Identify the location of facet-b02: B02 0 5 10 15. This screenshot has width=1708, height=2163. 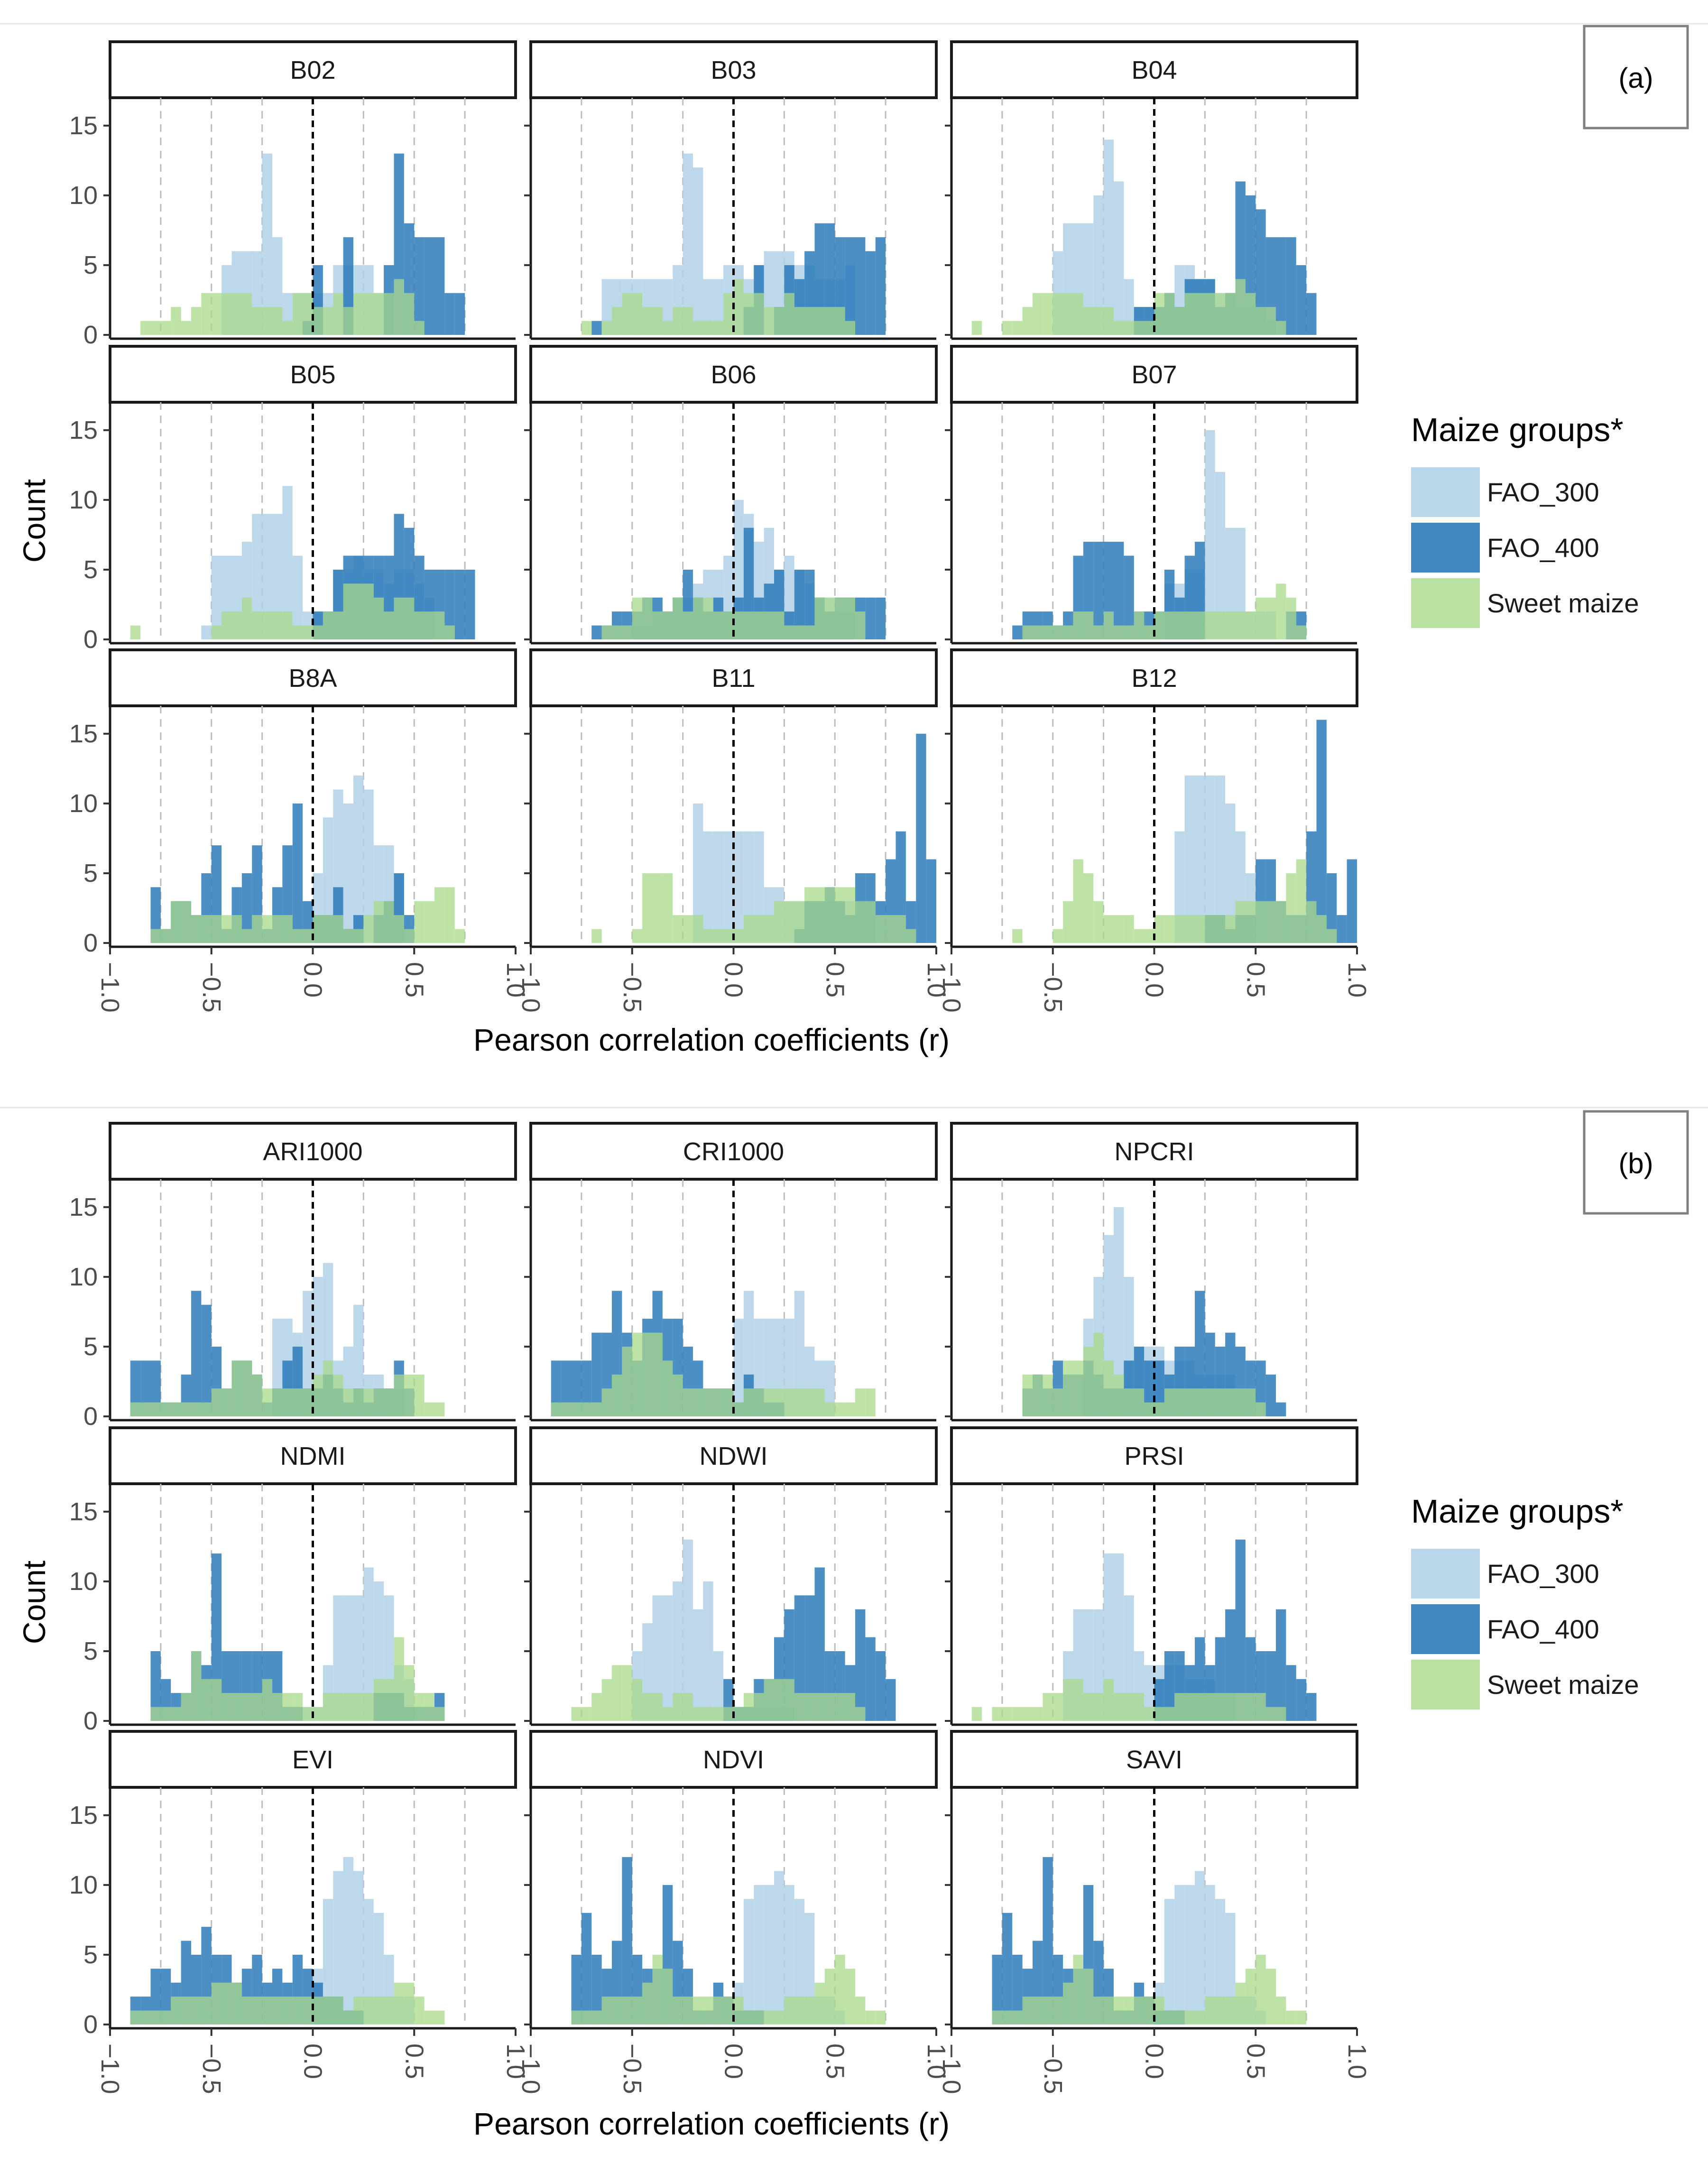
(293, 194).